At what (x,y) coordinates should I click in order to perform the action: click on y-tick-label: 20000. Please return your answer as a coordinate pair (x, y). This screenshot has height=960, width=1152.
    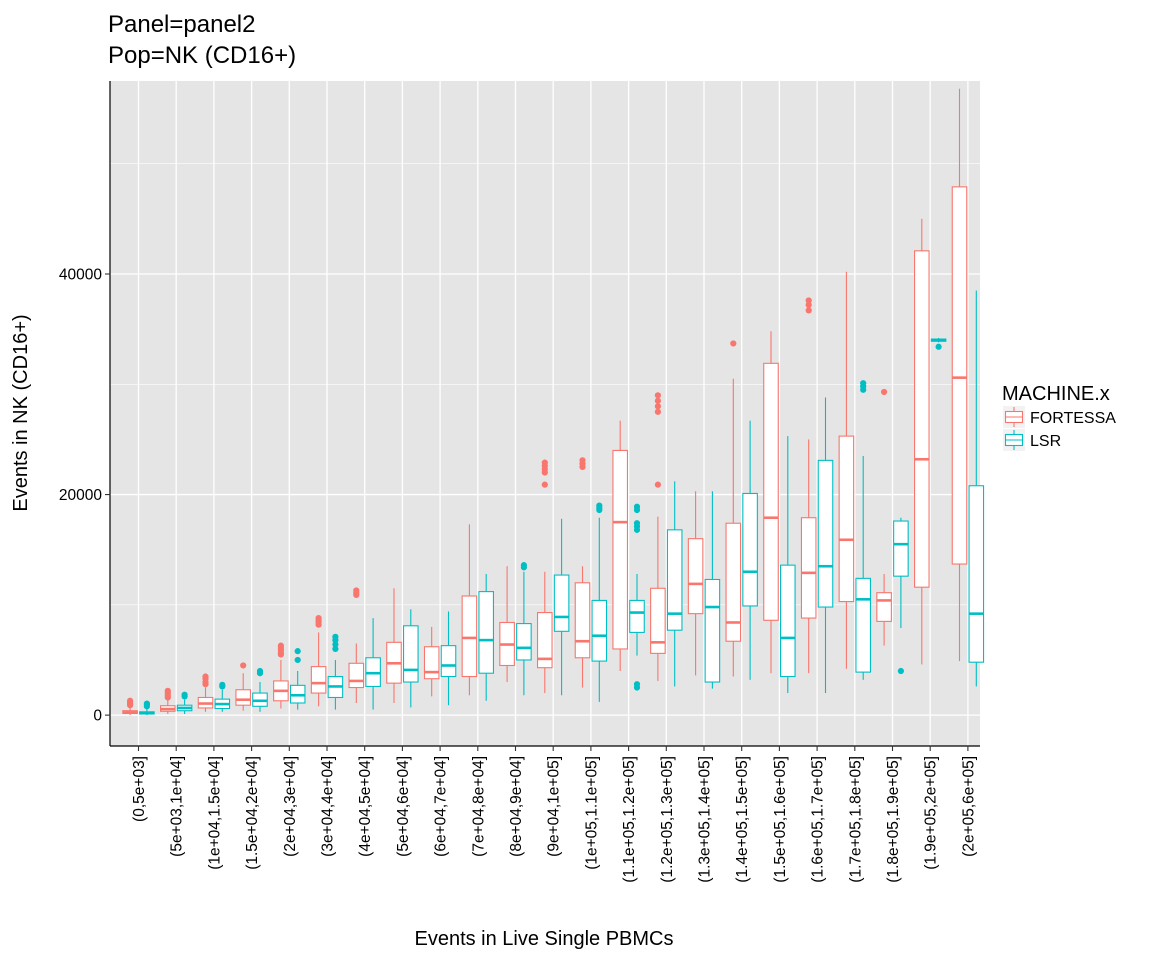
    Looking at the image, I should click on (80, 495).